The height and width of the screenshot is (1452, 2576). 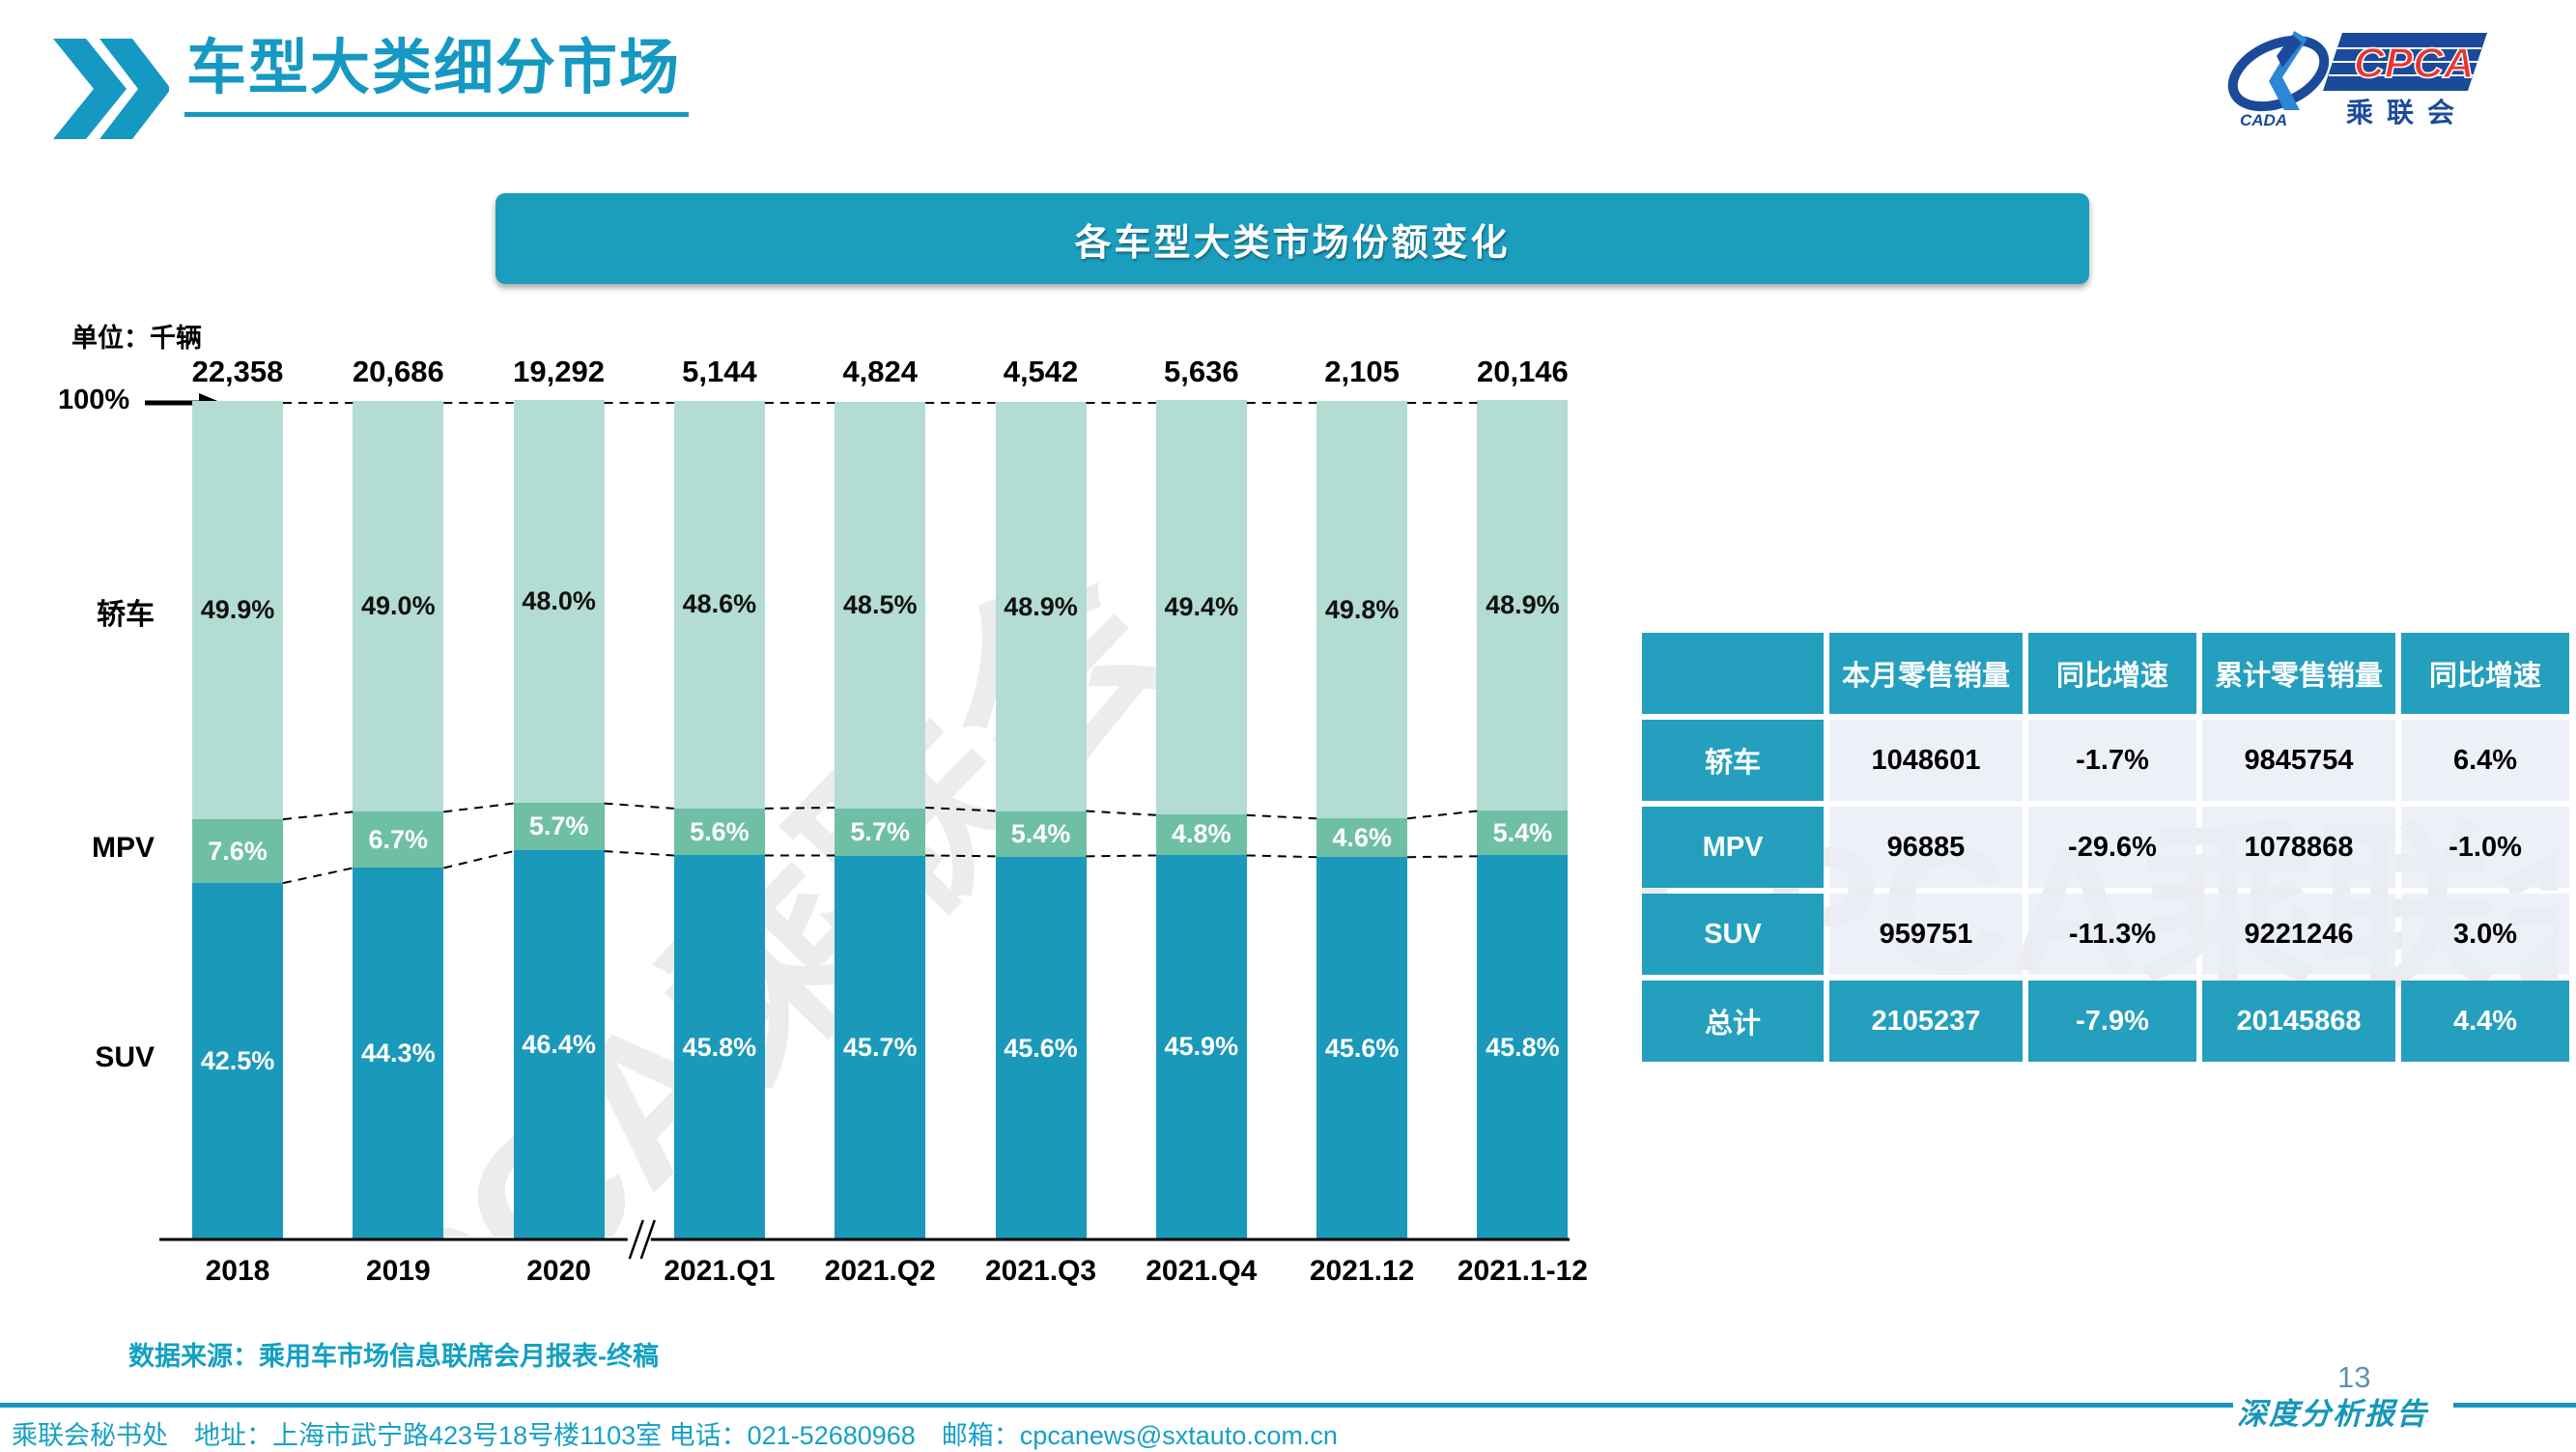 I want to click on segment-value-label: 45.8%, so click(x=719, y=1047).